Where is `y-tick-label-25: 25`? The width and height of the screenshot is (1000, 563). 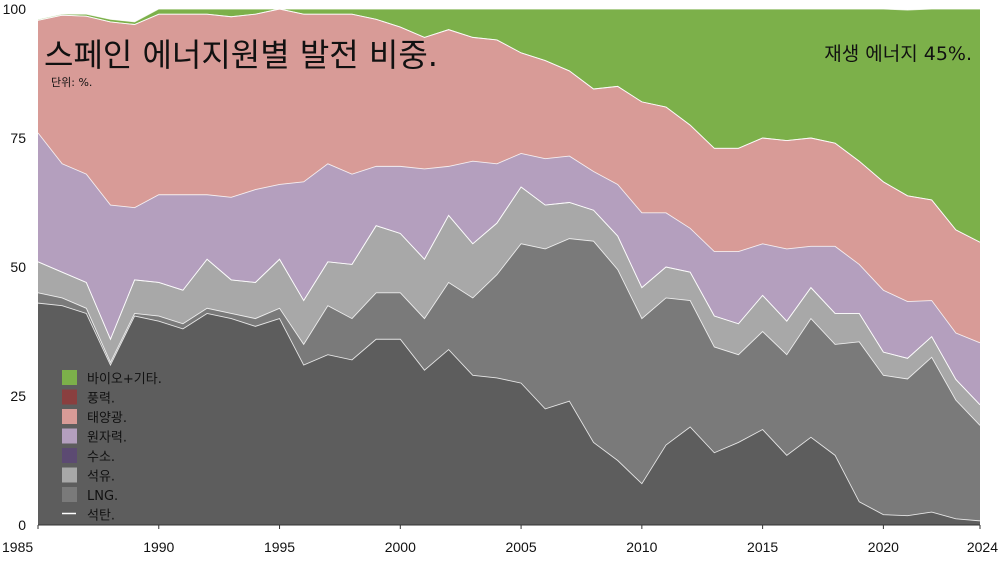 y-tick-label-25: 25 is located at coordinates (18, 396).